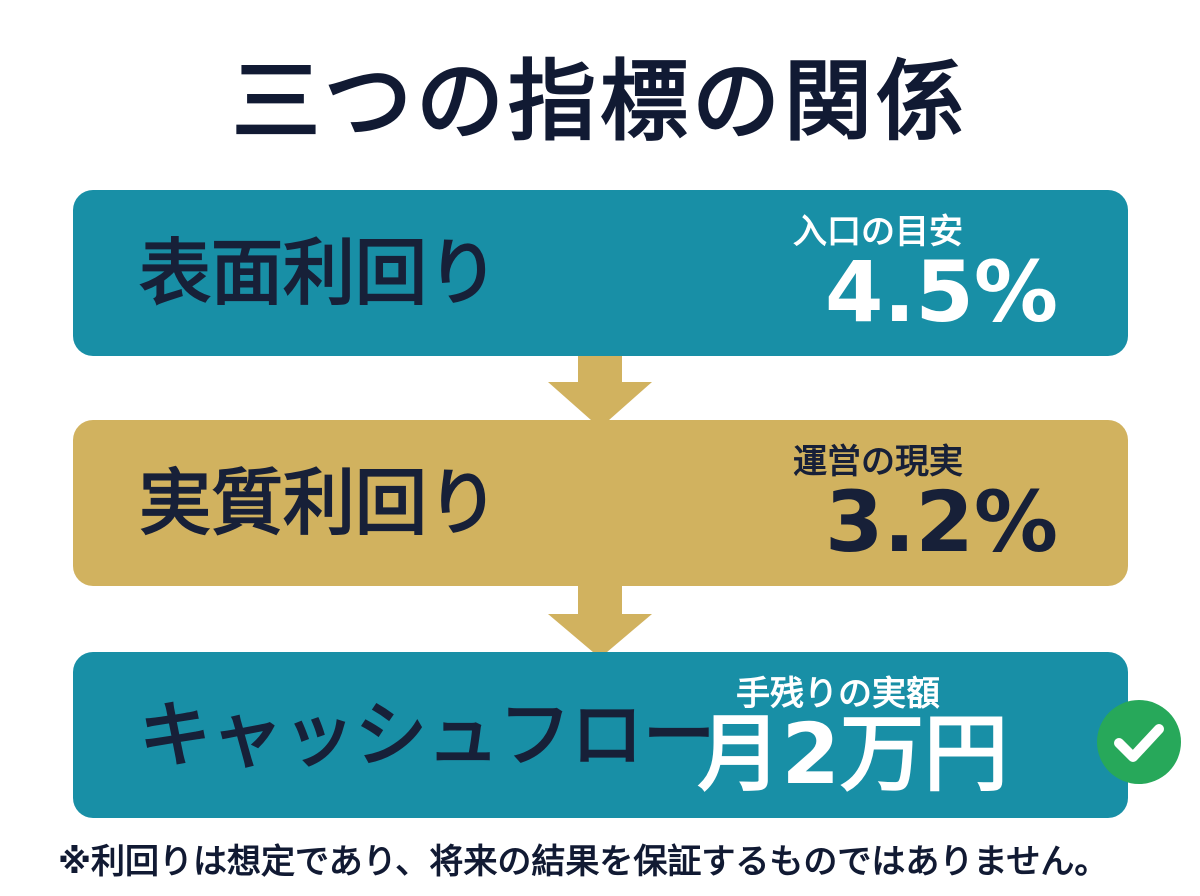 Image resolution: width=1200 pixels, height=896 pixels. Describe the element at coordinates (583, 862) in the screenshot. I see `disclaimer-footnote: ※利回りは想定であり、将来の結果を保証するものではありません。` at that location.